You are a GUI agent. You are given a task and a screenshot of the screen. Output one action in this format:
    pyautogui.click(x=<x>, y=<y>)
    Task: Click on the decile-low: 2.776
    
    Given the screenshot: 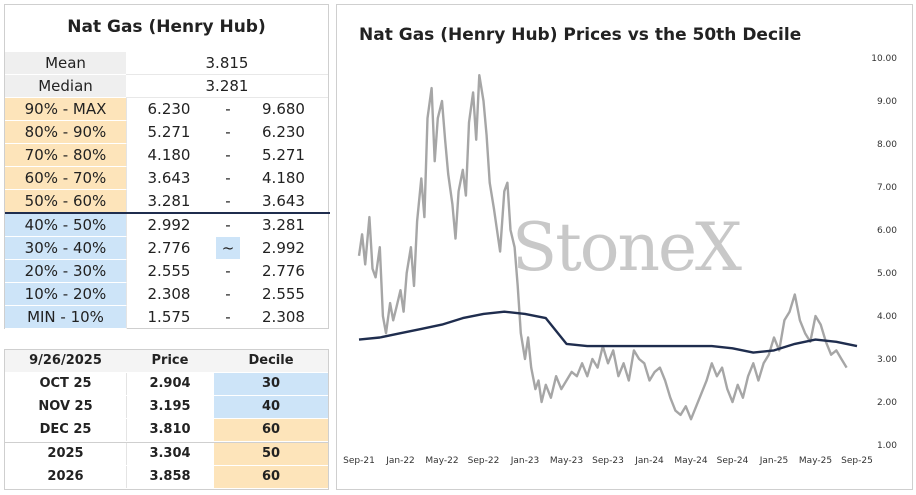 What is the action you would take?
    pyautogui.click(x=169, y=248)
    